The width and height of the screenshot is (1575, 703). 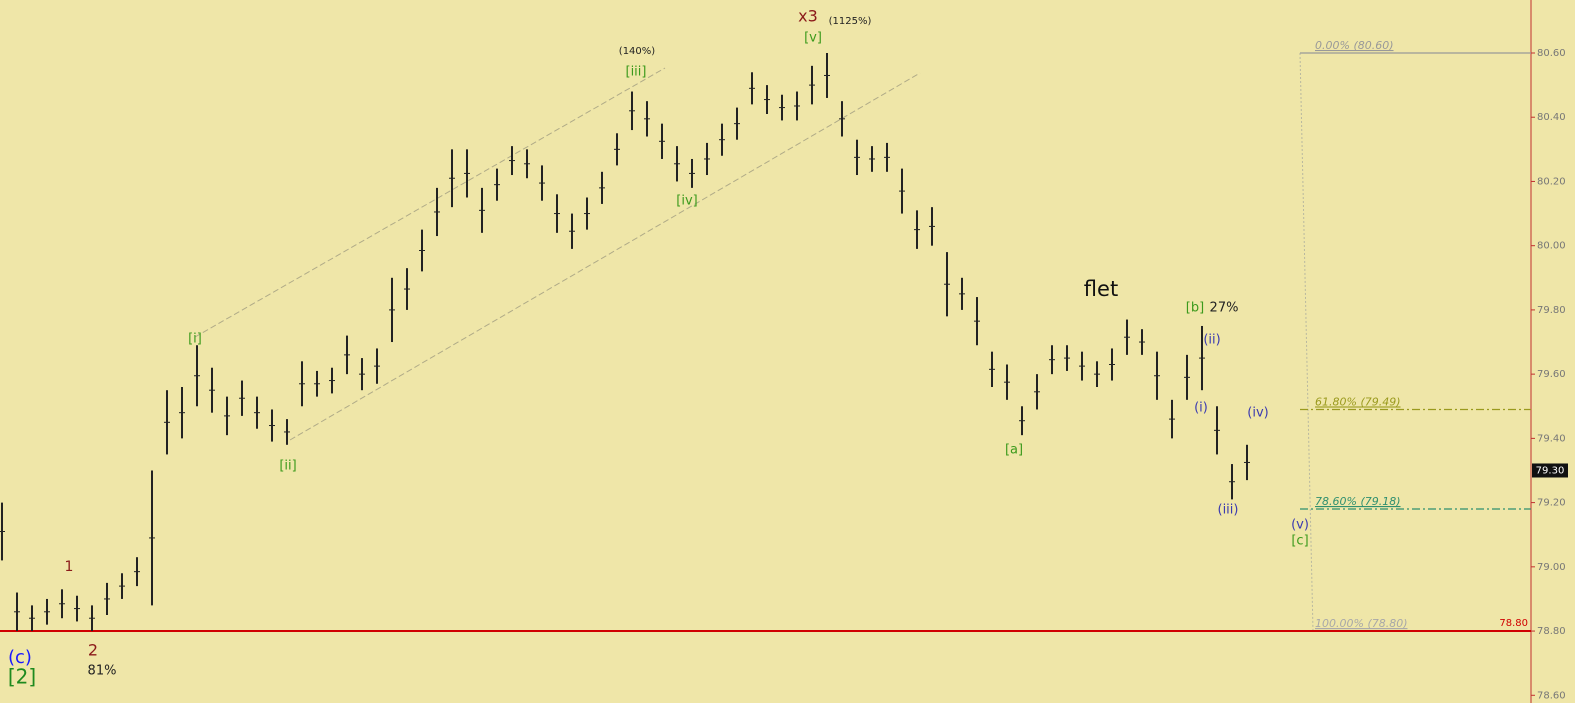 I want to click on wave-label: x3, so click(x=808, y=16).